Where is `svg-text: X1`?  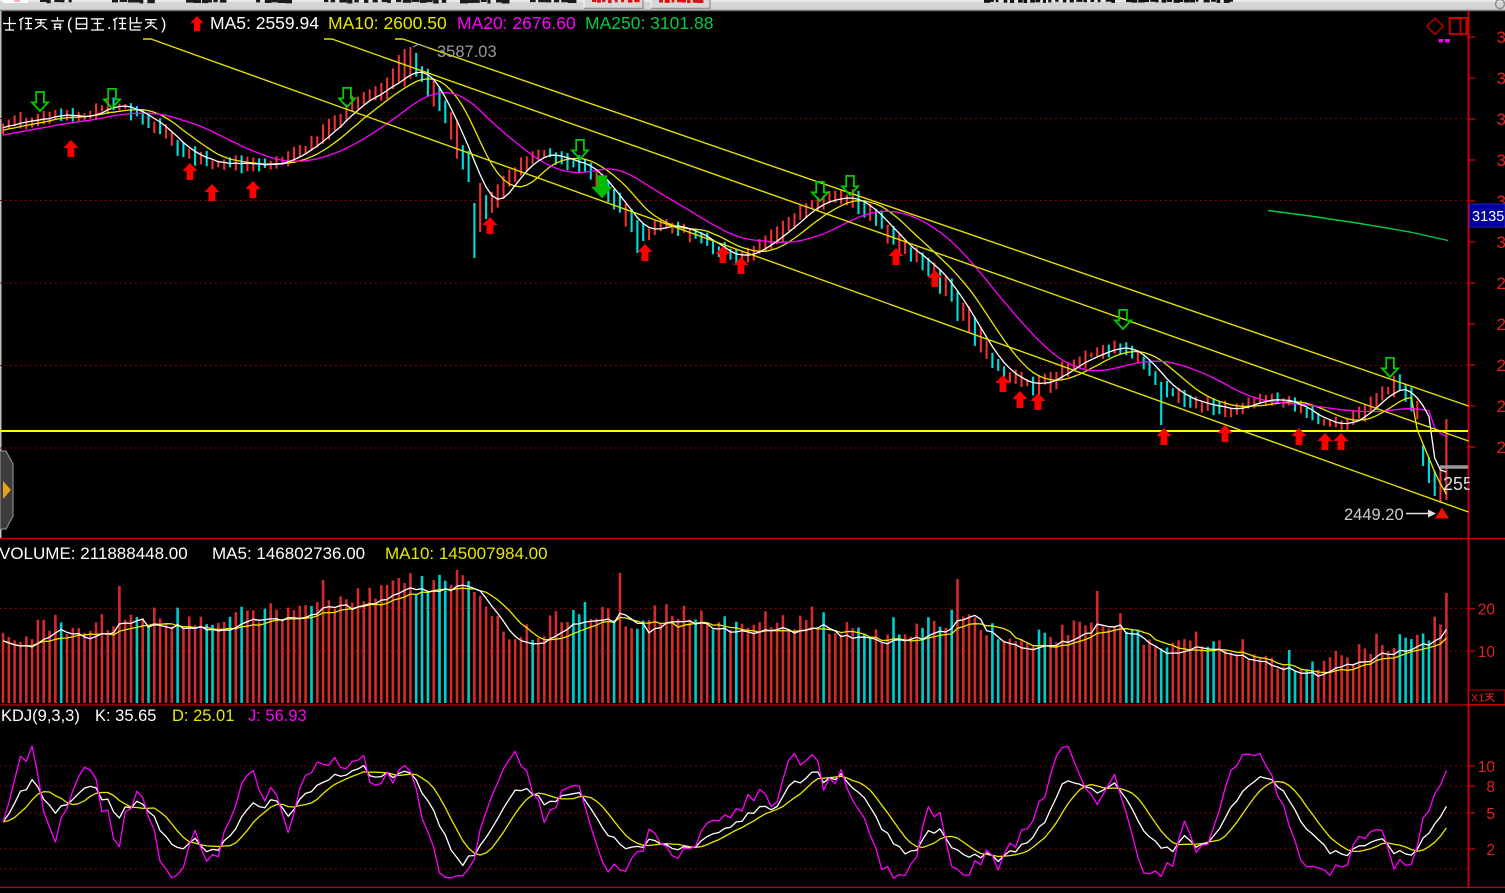
svg-text: X1 is located at coordinates (1477, 699).